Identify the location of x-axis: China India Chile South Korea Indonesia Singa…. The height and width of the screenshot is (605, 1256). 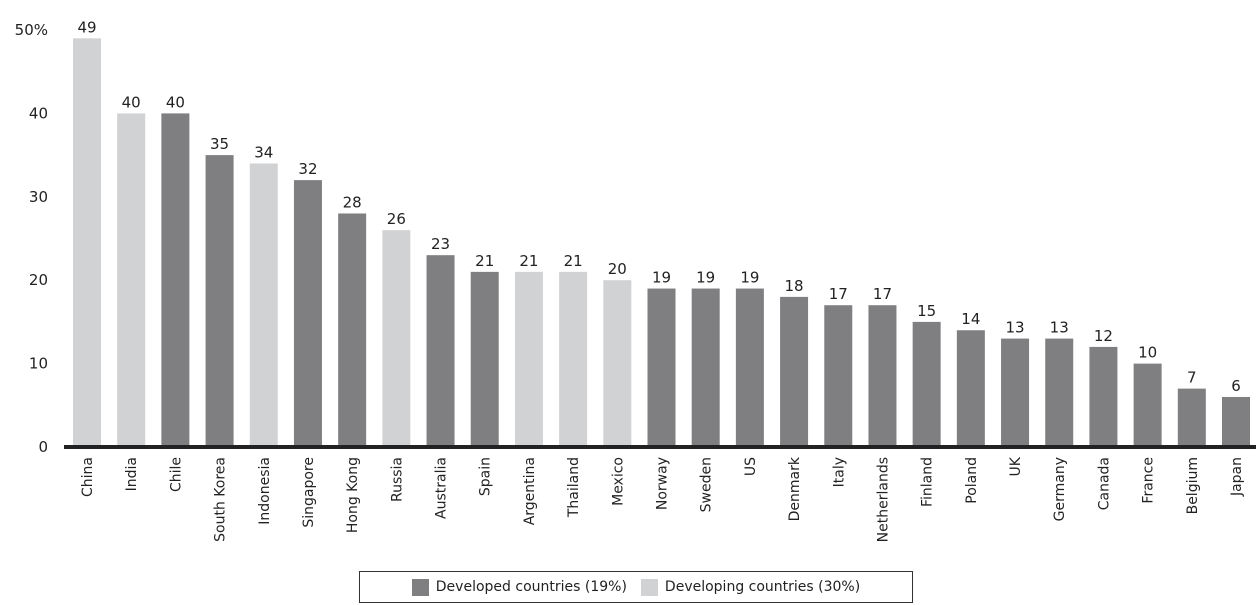
(662, 499).